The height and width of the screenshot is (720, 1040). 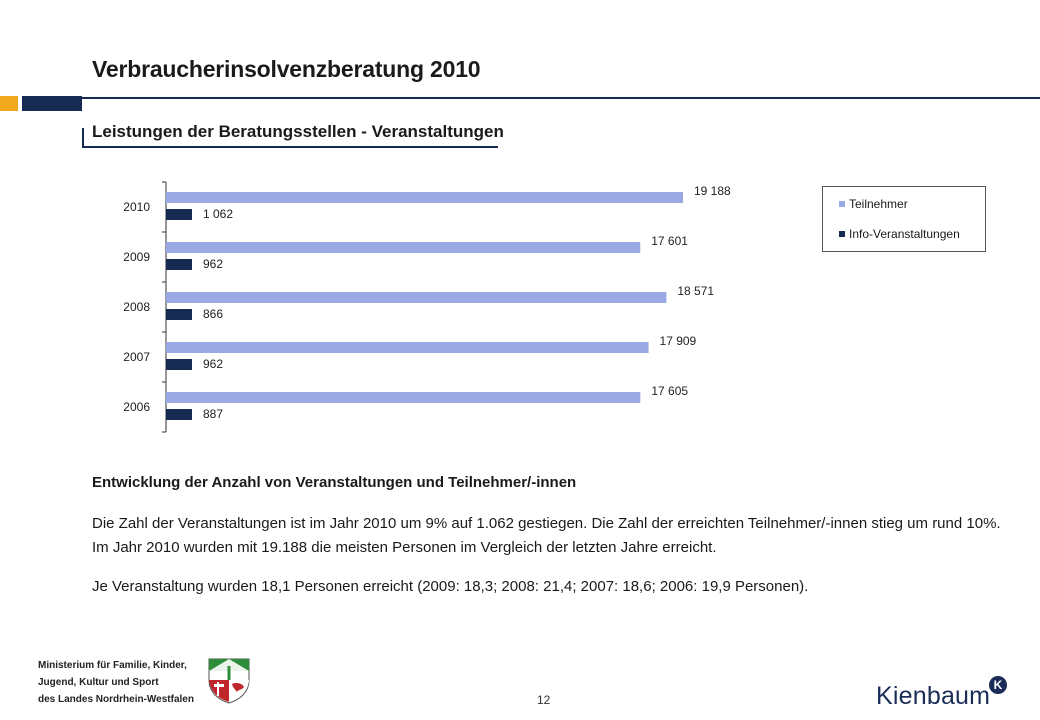 What do you see at coordinates (213, 264) in the screenshot?
I see `data-label-info-2009: 962` at bounding box center [213, 264].